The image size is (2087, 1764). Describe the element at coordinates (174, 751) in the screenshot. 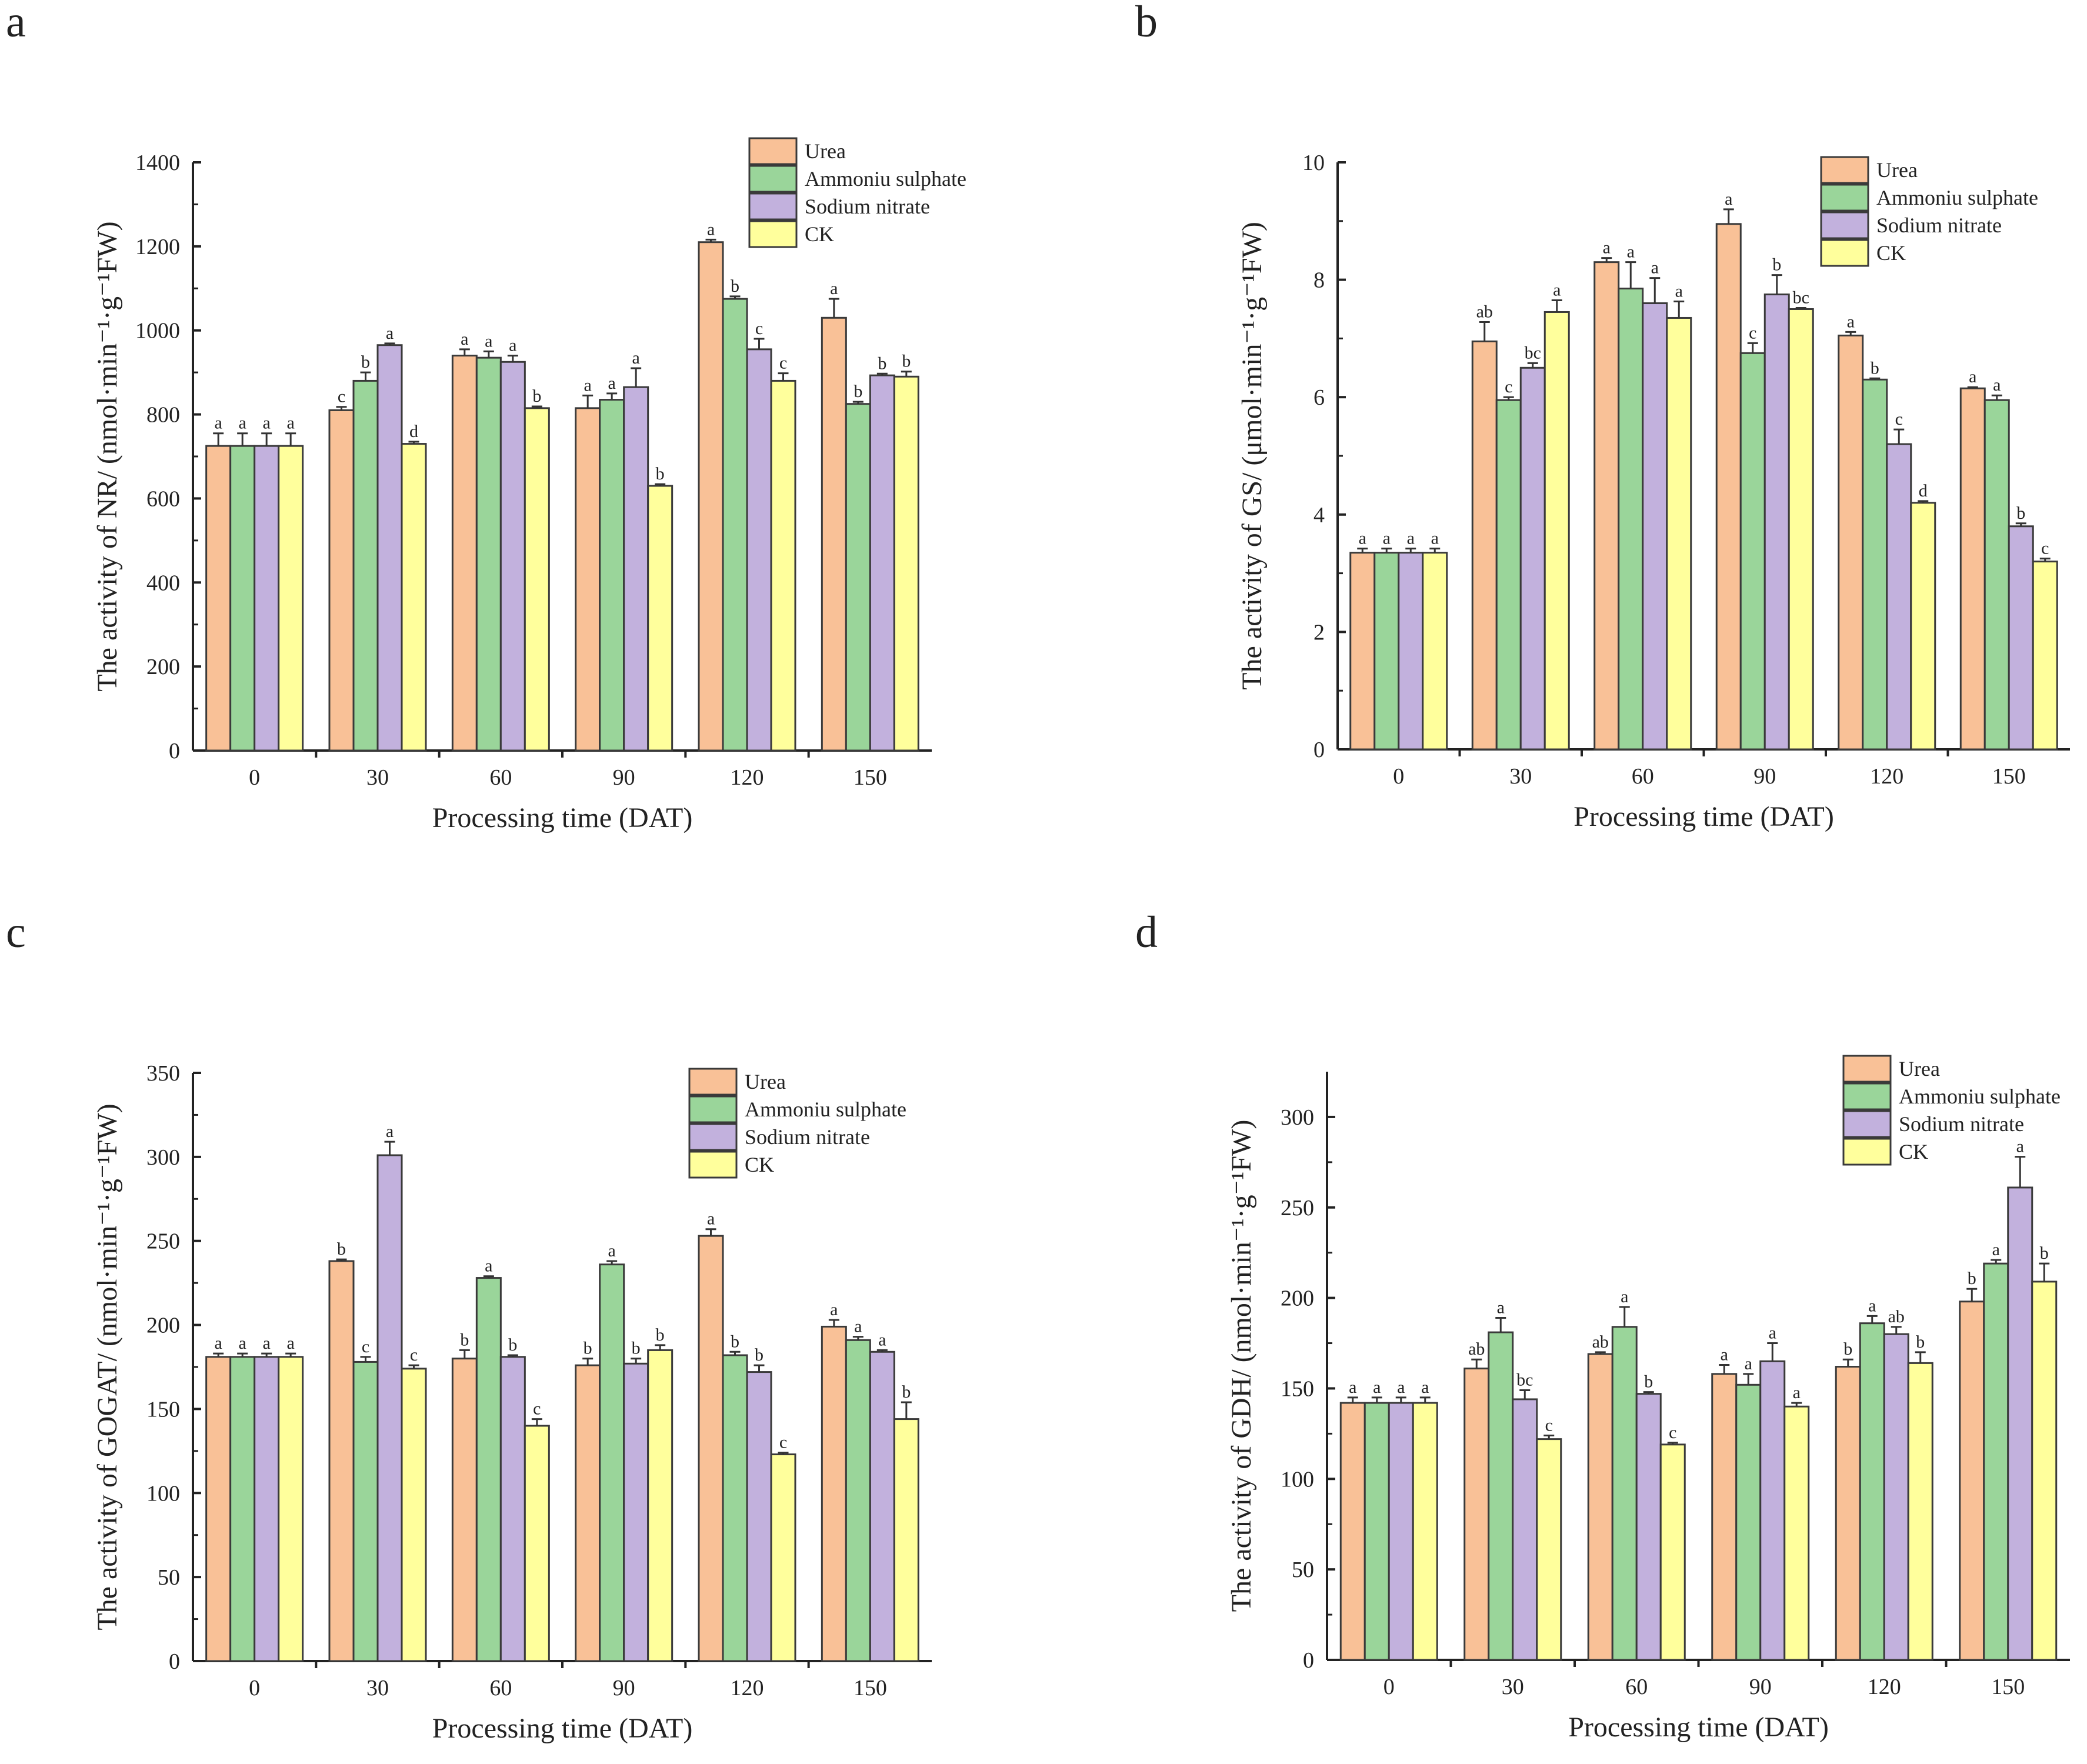

I see `y-tick-label: 0` at that location.